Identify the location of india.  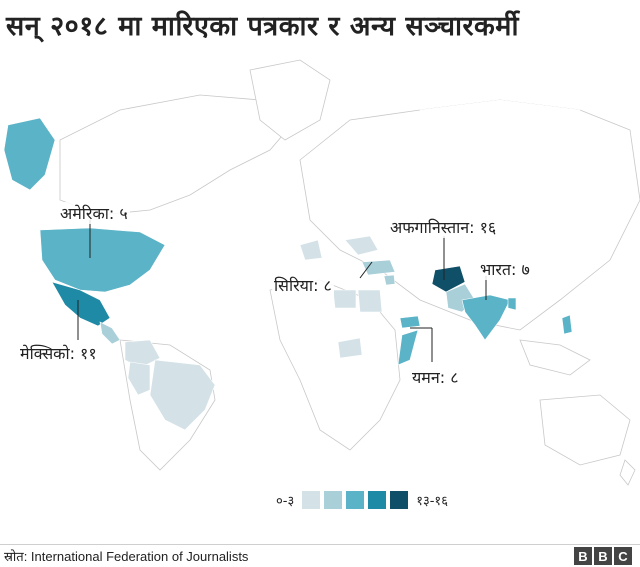
(486, 317).